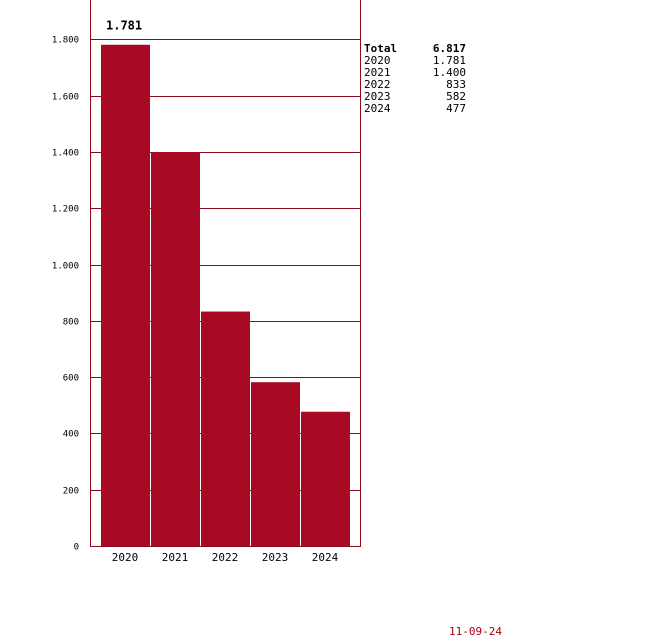 This screenshot has height=640, width=660. What do you see at coordinates (377, 96) in the screenshot?
I see `legend-year: 2023` at bounding box center [377, 96].